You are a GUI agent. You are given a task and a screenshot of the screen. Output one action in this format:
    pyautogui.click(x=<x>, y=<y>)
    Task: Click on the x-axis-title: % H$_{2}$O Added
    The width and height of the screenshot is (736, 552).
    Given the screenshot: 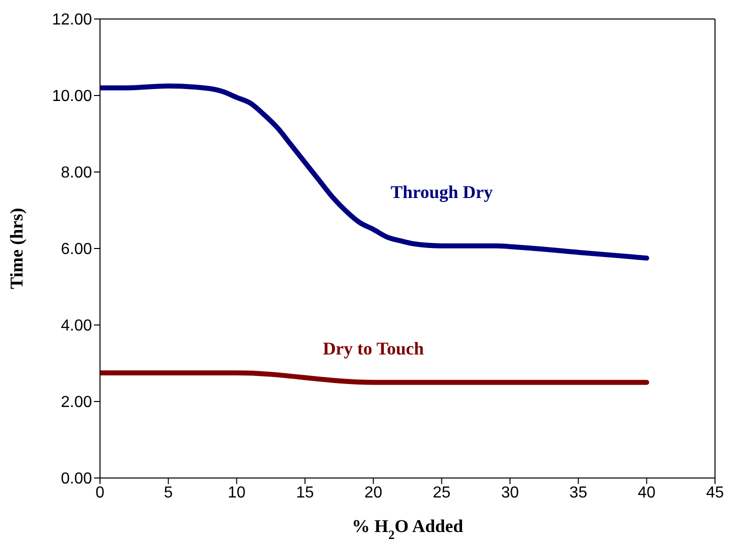 What is the action you would take?
    pyautogui.click(x=408, y=529)
    